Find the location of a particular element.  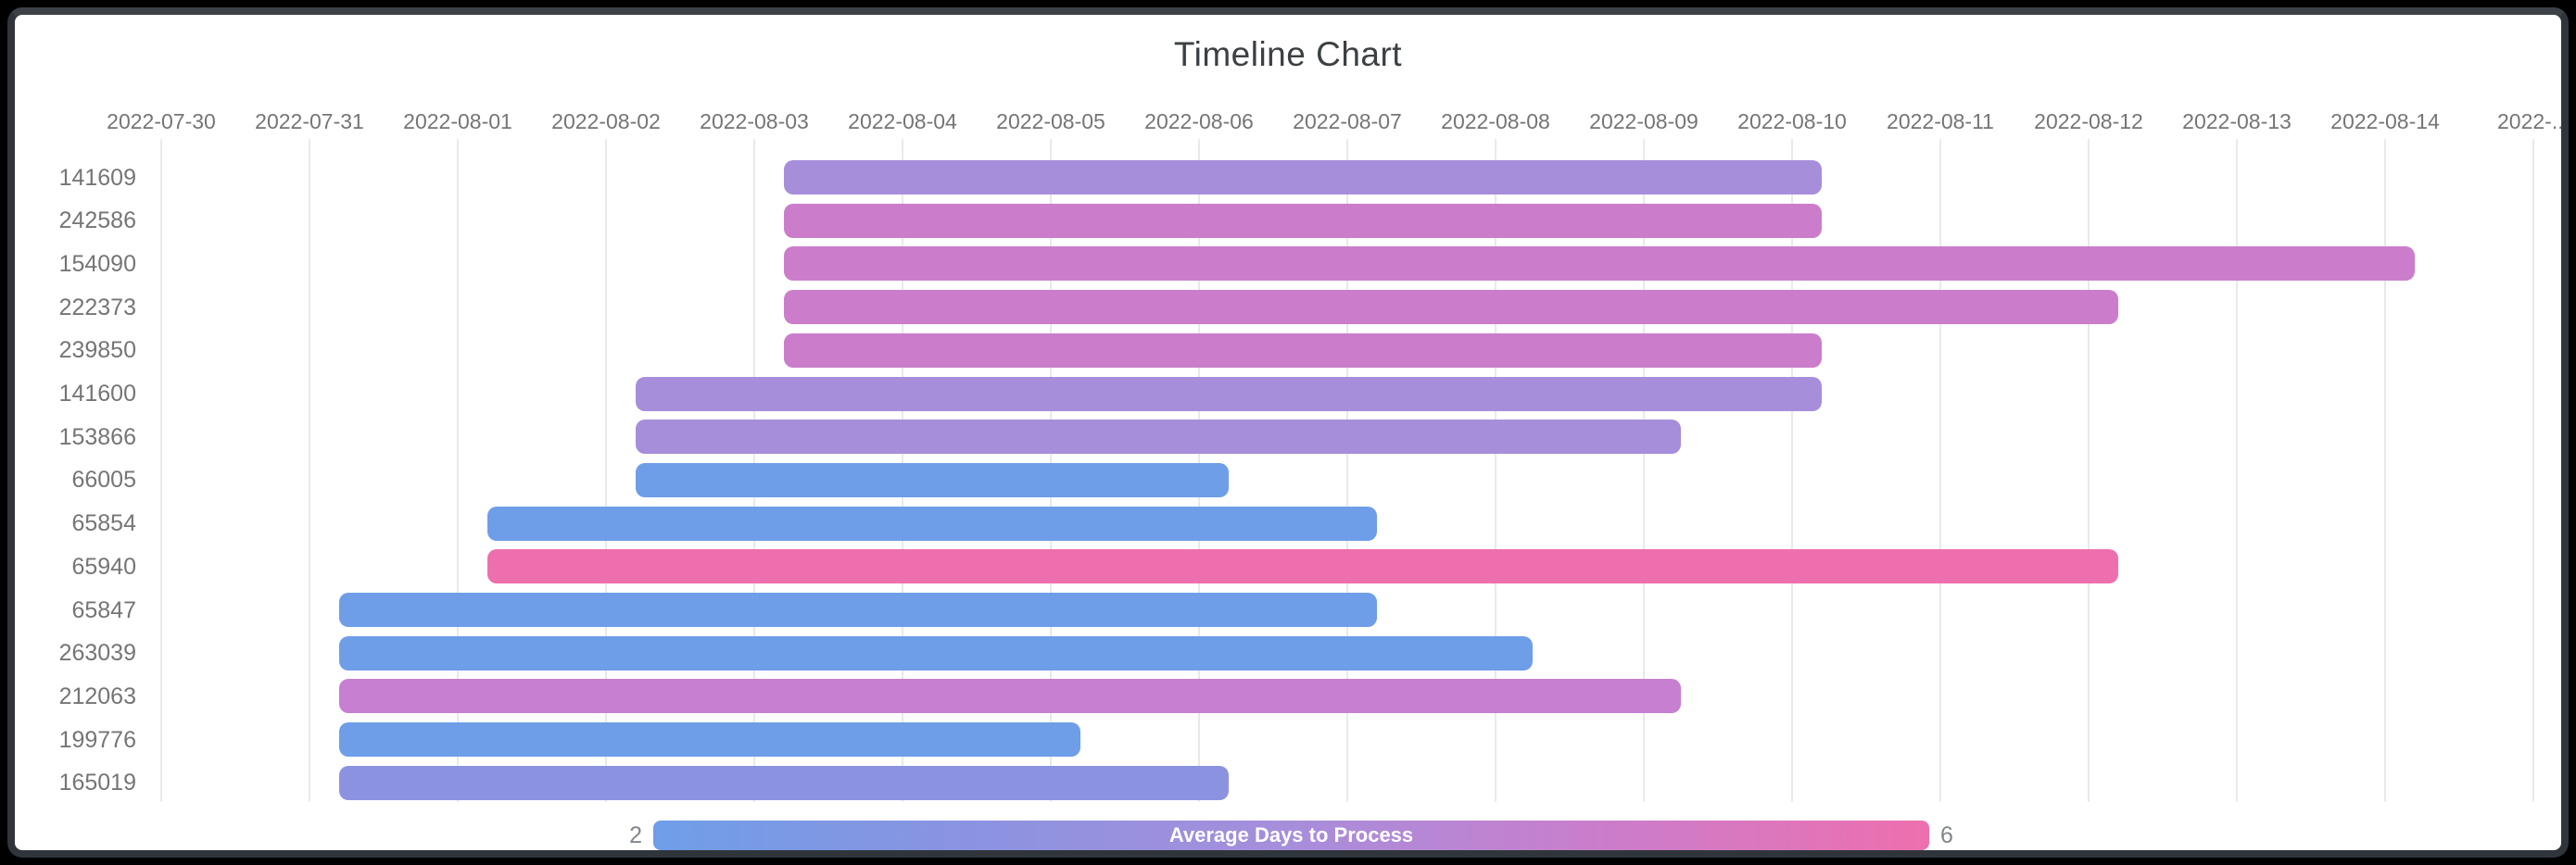

y-tick-label: 212063 is located at coordinates (97, 696).